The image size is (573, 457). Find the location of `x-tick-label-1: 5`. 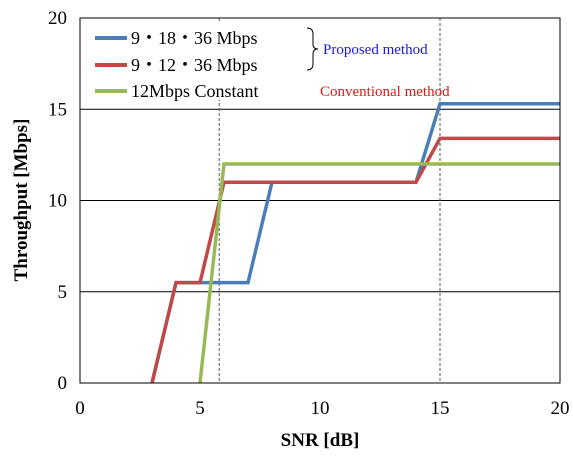

x-tick-label-1: 5 is located at coordinates (200, 408).